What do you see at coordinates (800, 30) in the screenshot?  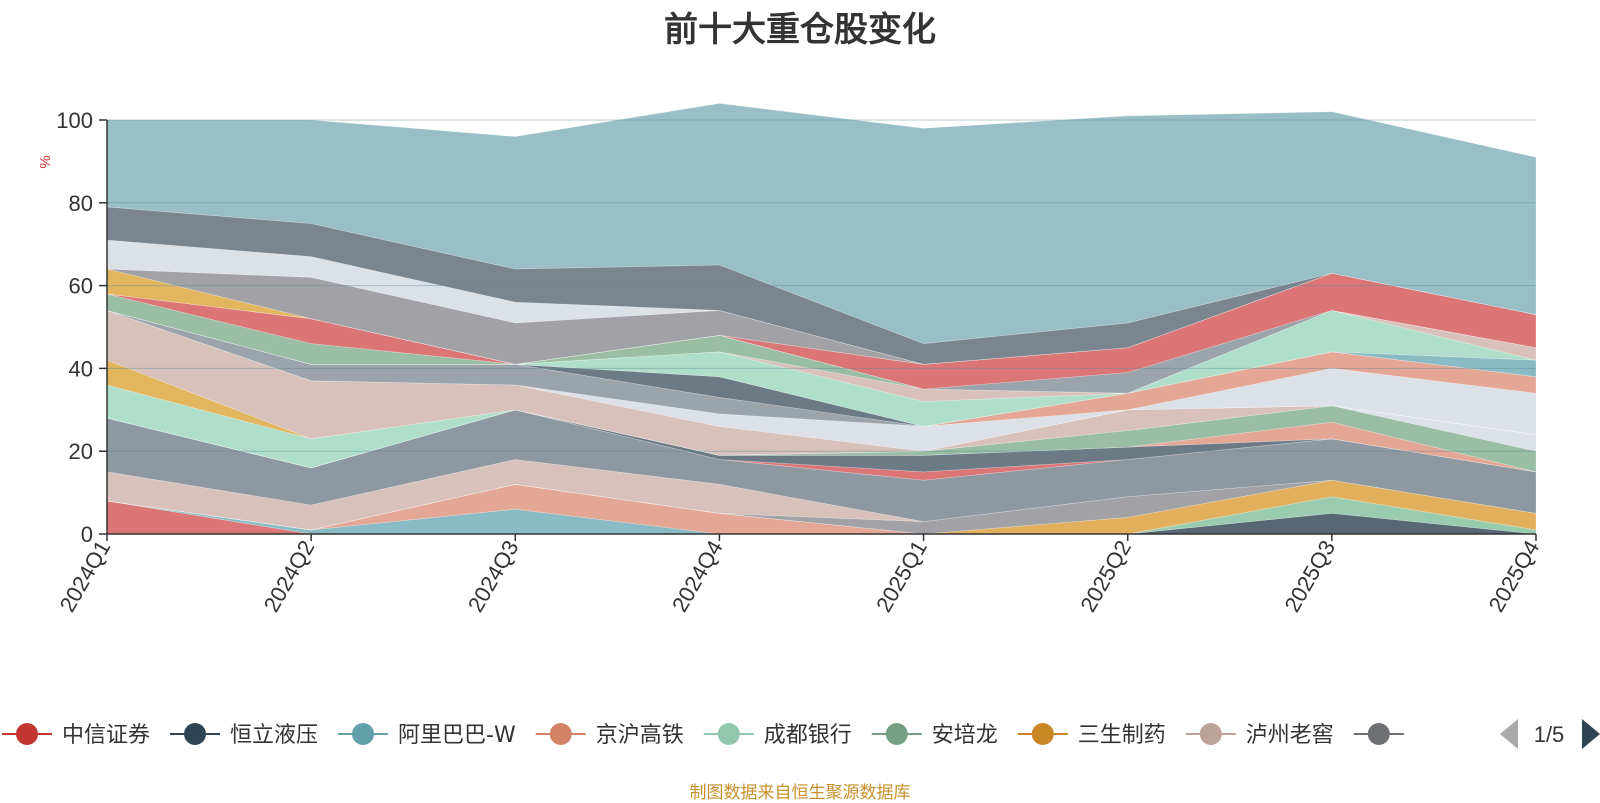 I see `chart-title: 前十大重仓股变化` at bounding box center [800, 30].